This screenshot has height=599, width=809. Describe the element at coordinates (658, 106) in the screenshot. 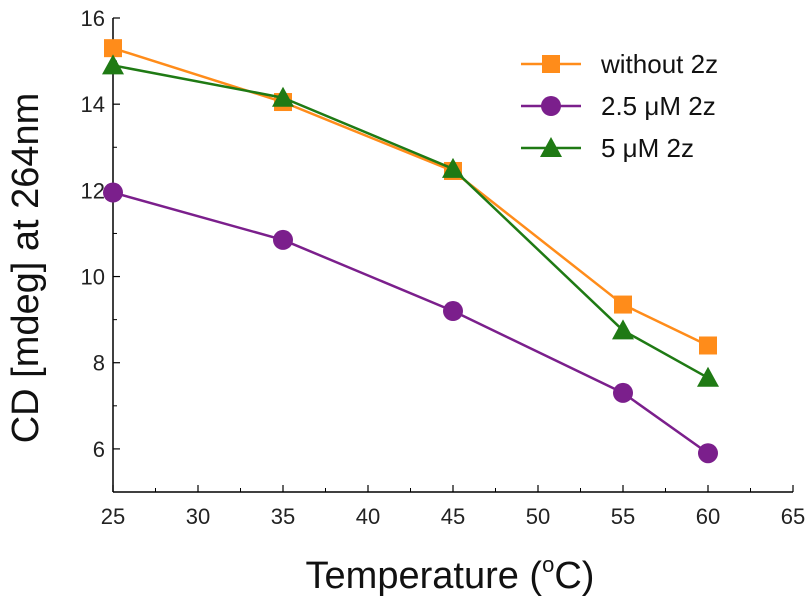

I see `legend-label: 2.5 μM 2z` at that location.